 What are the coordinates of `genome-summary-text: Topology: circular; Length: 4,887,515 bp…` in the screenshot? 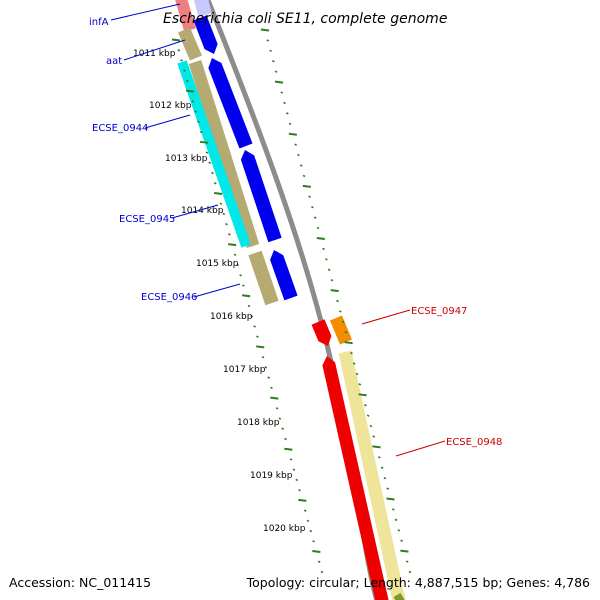 It's located at (418, 582).